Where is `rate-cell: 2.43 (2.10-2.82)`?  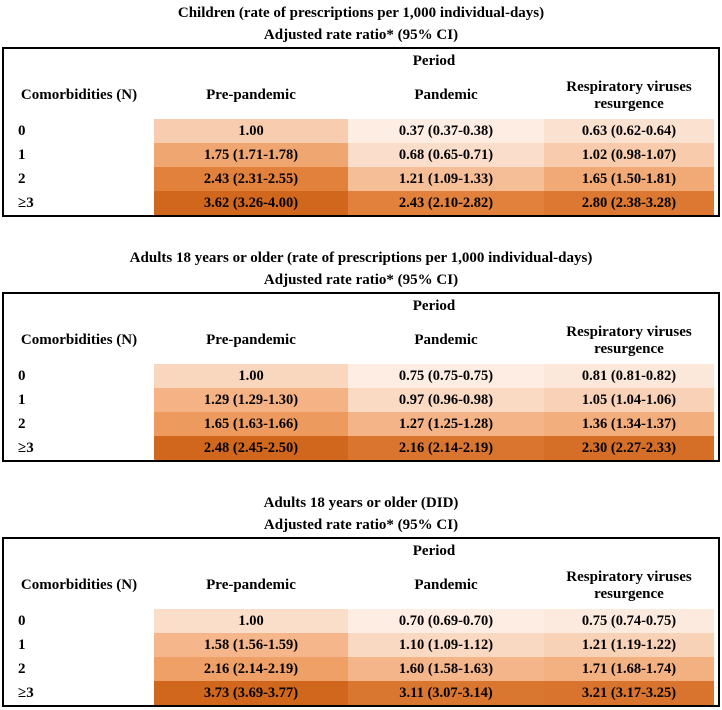 rate-cell: 2.43 (2.10-2.82) is located at coordinates (446, 203).